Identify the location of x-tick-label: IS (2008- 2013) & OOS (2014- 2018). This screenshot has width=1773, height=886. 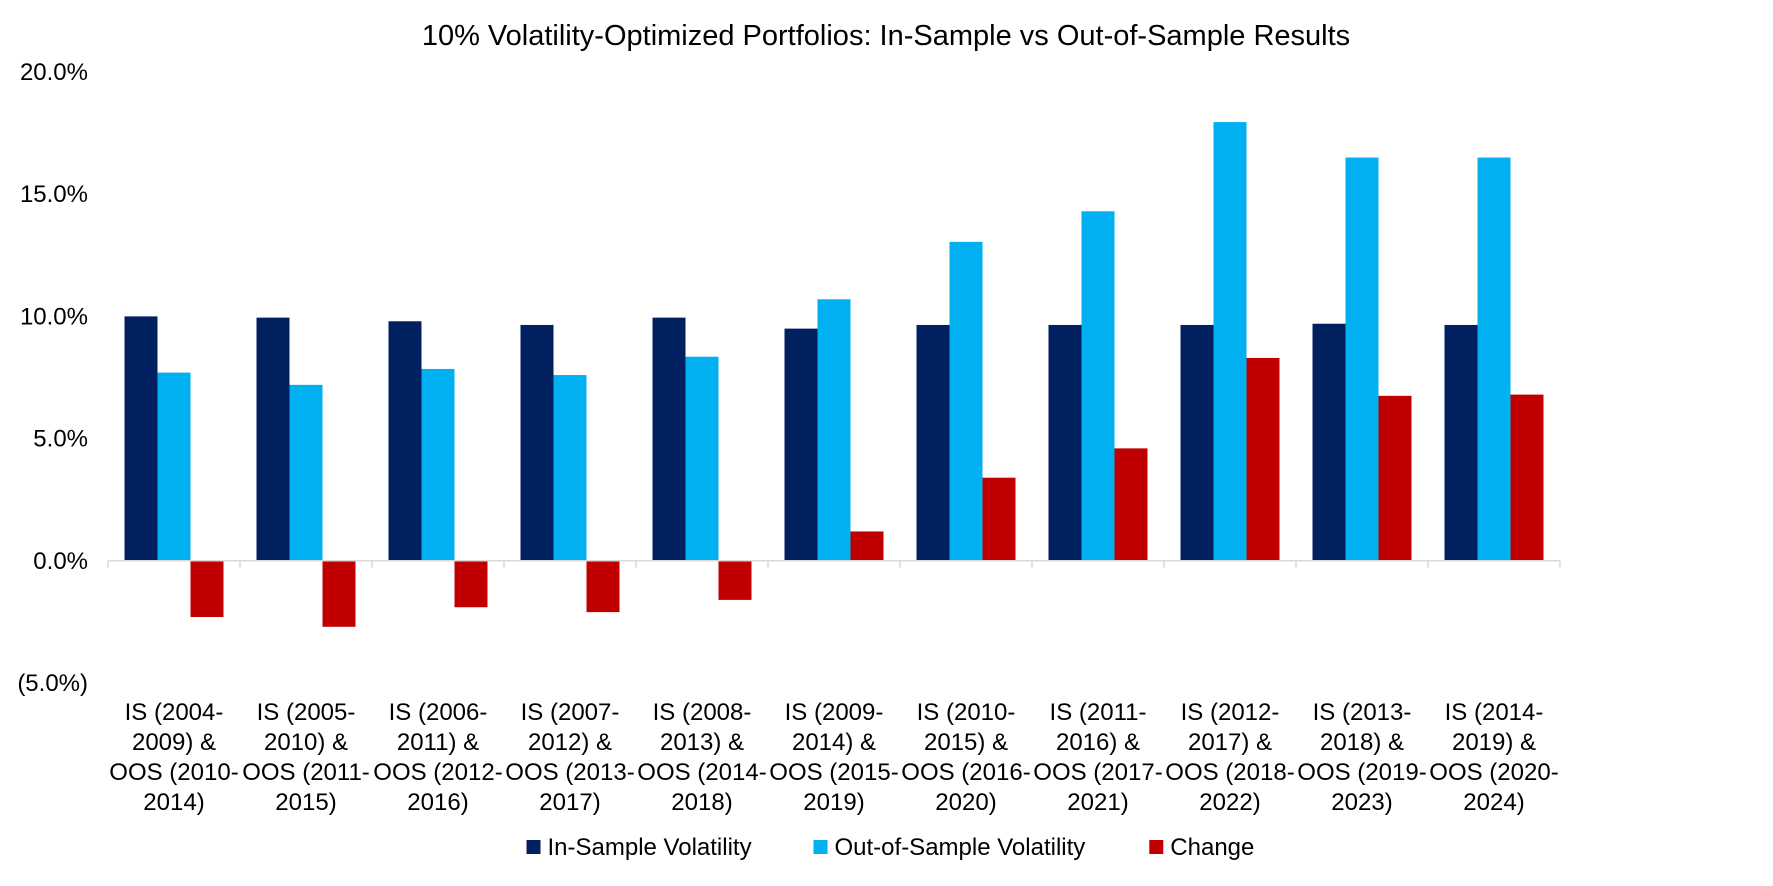
(701, 757).